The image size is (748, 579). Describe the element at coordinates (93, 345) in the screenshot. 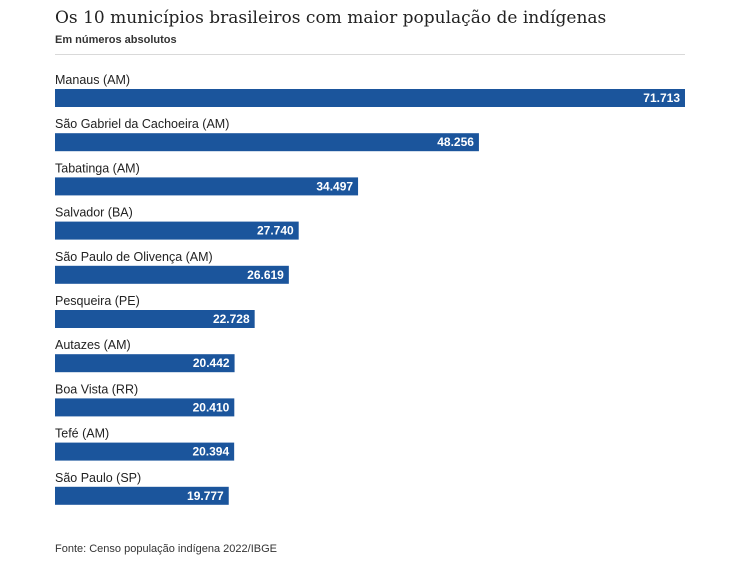

I see `category-label: Autazes (AM)` at that location.